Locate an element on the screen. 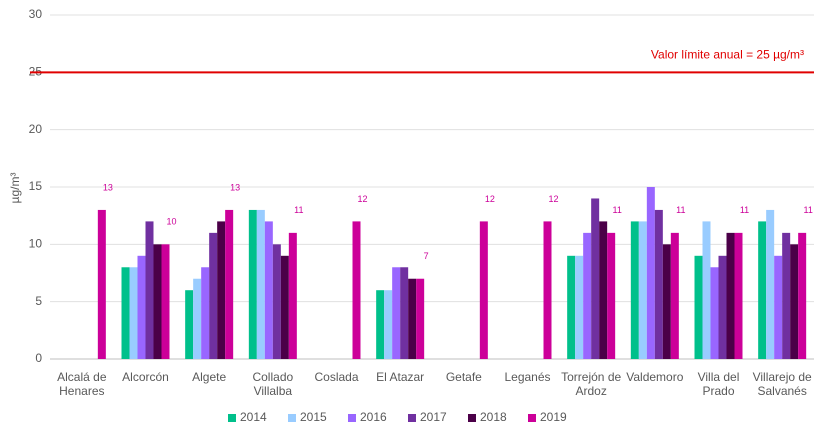 This screenshot has width=816, height=423. x-tick-label: Torrejón de Ardoz is located at coordinates (591, 384).